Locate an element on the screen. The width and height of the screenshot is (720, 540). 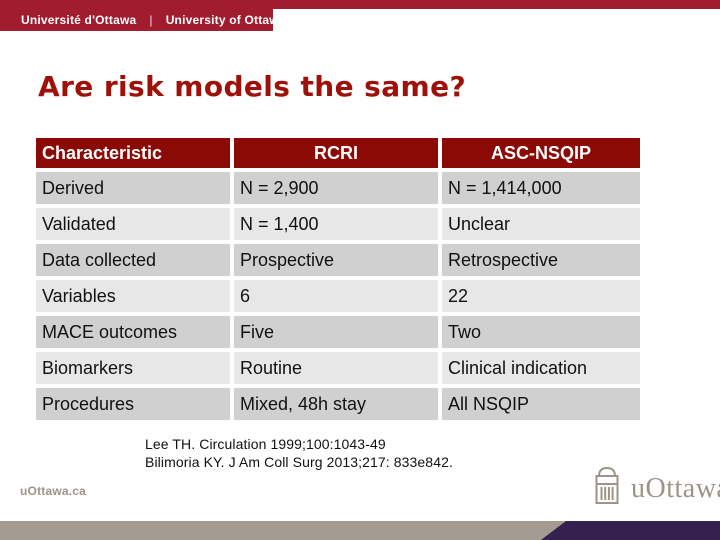
uottawa-crest-icon is located at coordinates (607, 485).